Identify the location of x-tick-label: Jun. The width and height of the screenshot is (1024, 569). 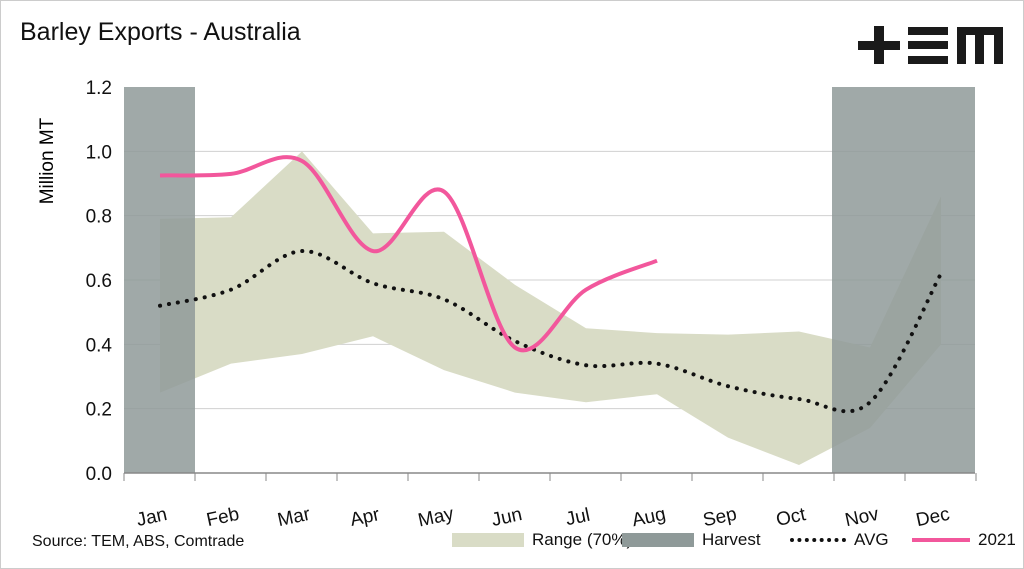
(507, 517).